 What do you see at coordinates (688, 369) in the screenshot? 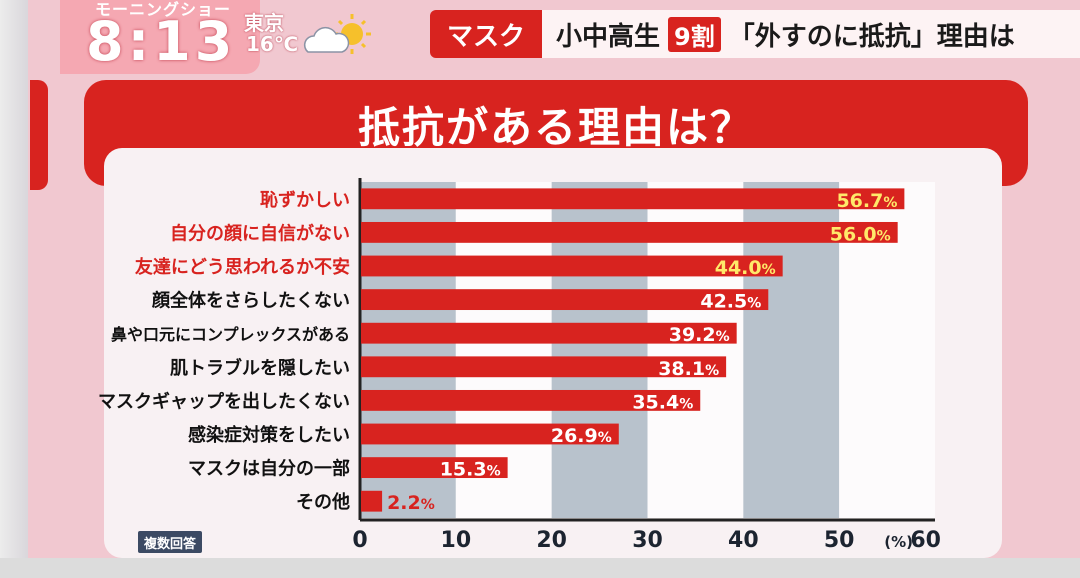
I see `value-label: 38.1%` at bounding box center [688, 369].